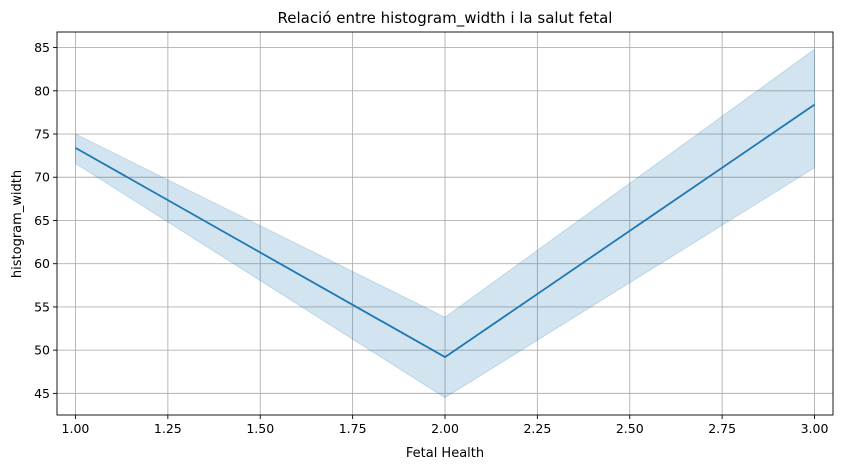 This screenshot has height=469, width=842. Describe the element at coordinates (42, 263) in the screenshot. I see `y-tick-label: 60` at that location.